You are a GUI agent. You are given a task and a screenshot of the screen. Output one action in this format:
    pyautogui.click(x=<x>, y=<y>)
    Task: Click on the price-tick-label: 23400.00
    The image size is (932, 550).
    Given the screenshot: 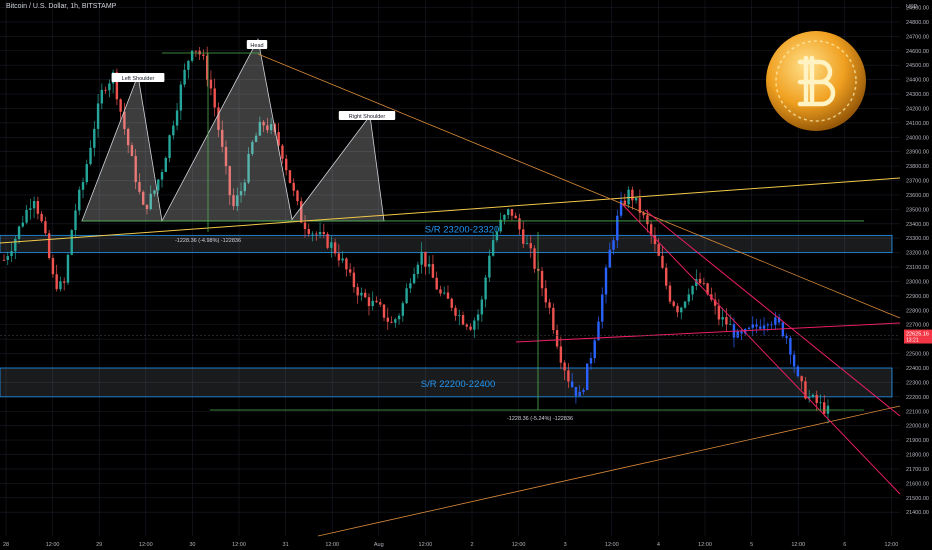 What is the action you would take?
    pyautogui.click(x=917, y=225)
    